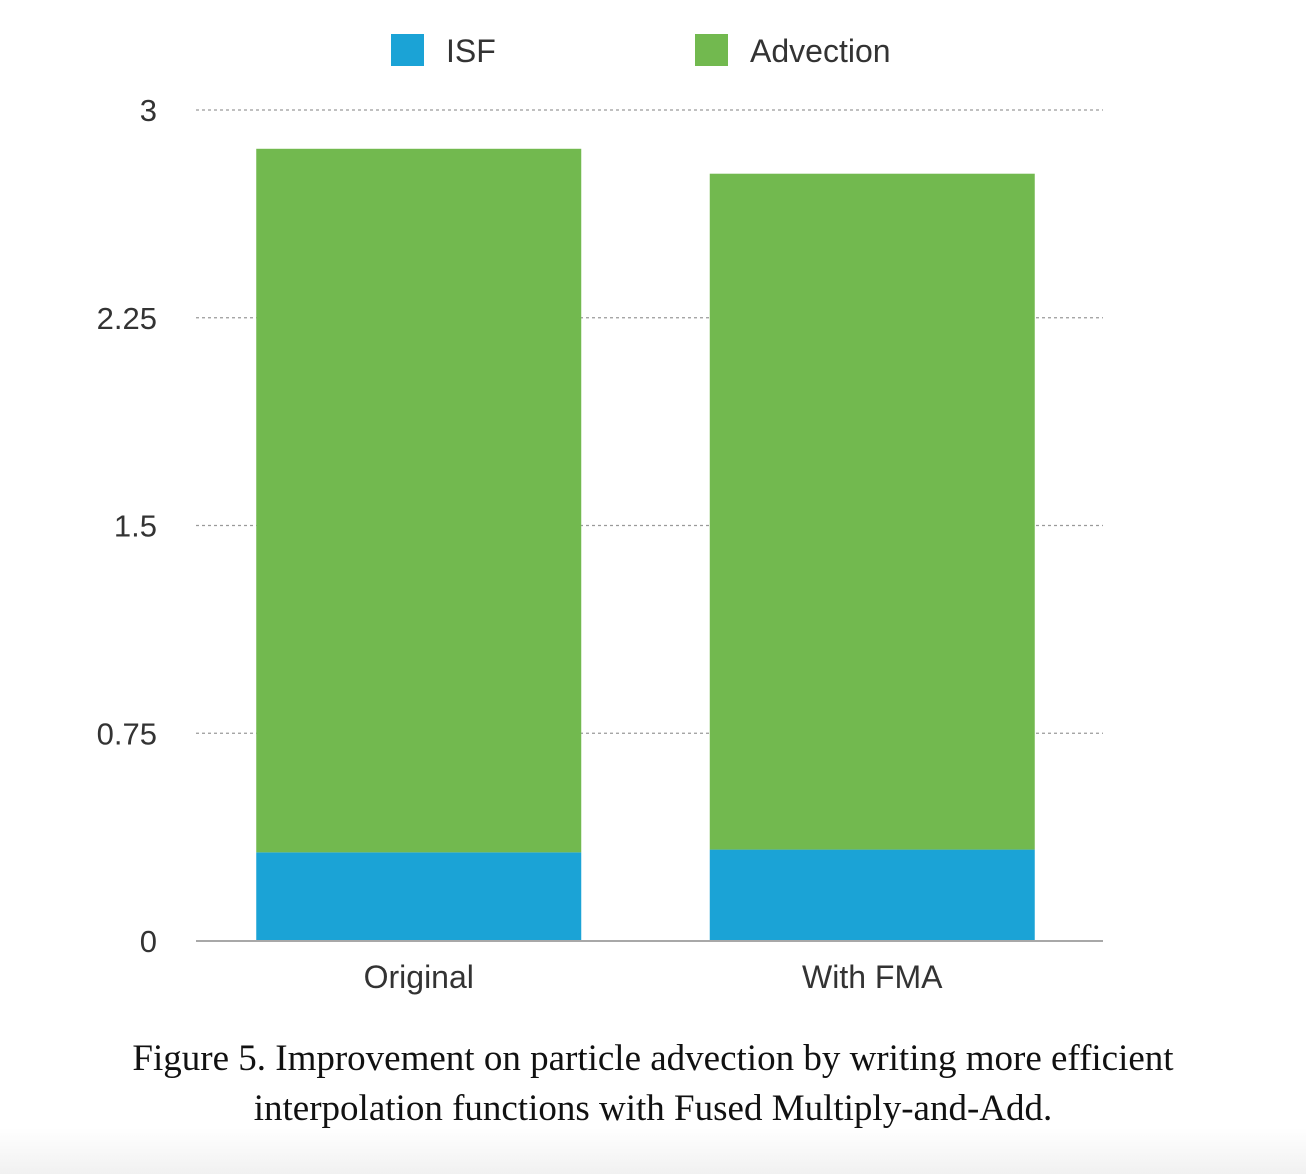 This screenshot has width=1306, height=1174. What do you see at coordinates (127, 318) in the screenshot?
I see `y-tick-label: 2.25` at bounding box center [127, 318].